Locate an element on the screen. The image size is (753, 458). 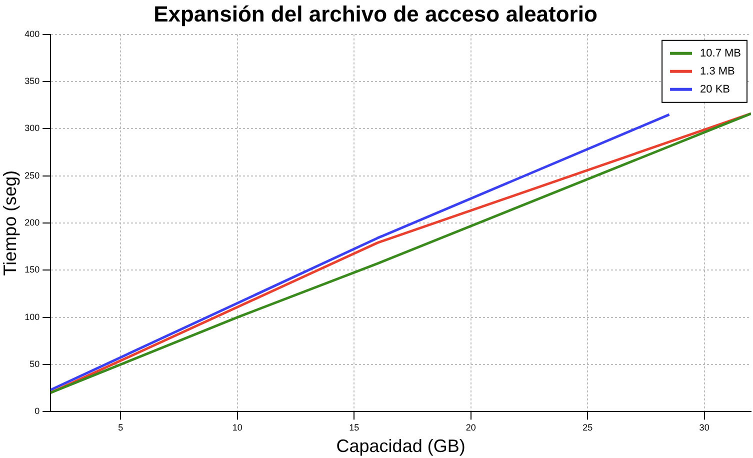
x-tick-label: 20 is located at coordinates (471, 427).